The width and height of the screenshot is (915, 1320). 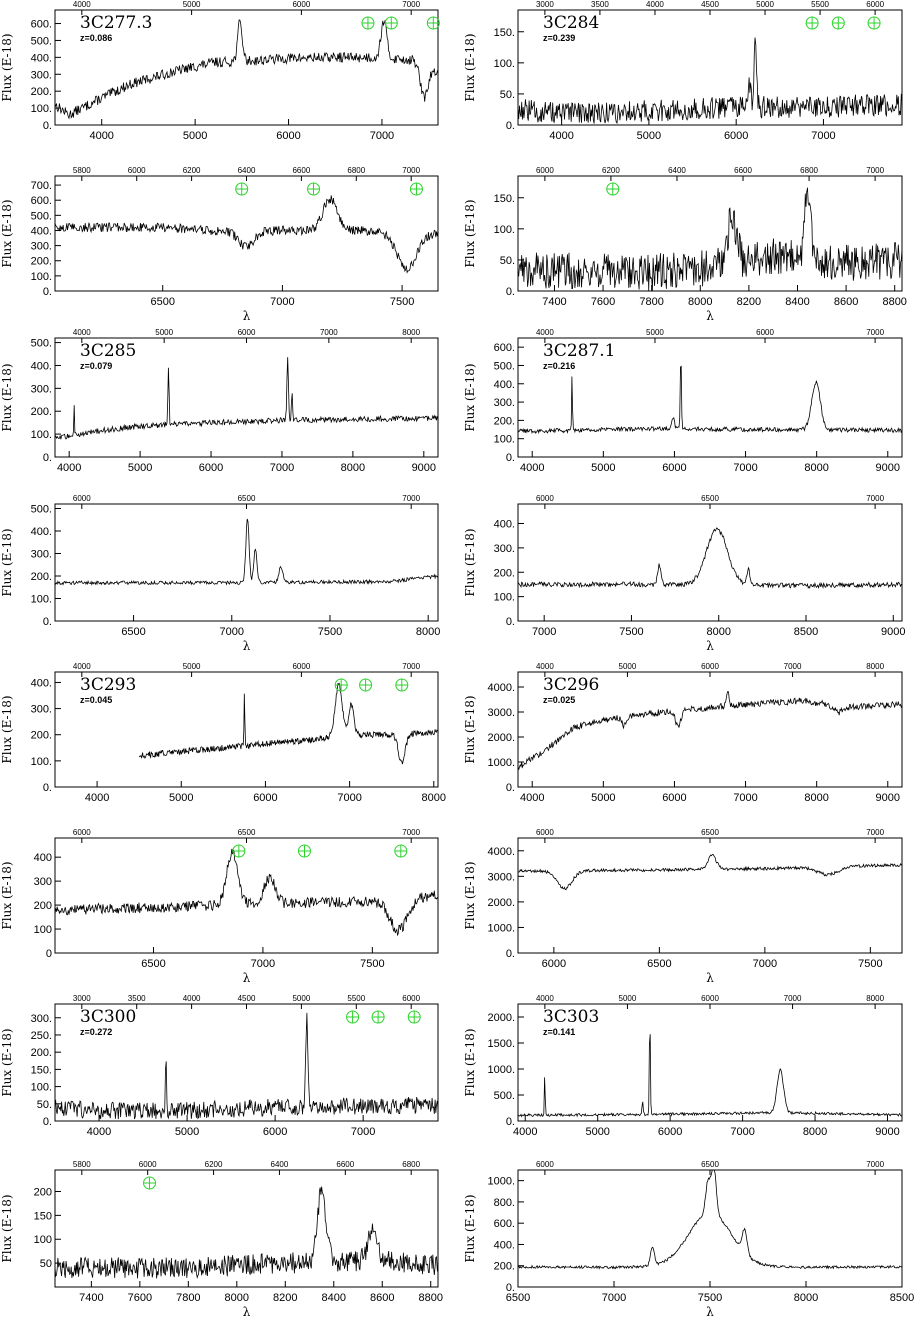 What do you see at coordinates (47, 292) in the screenshot?
I see `y-tick-label: 0.` at bounding box center [47, 292].